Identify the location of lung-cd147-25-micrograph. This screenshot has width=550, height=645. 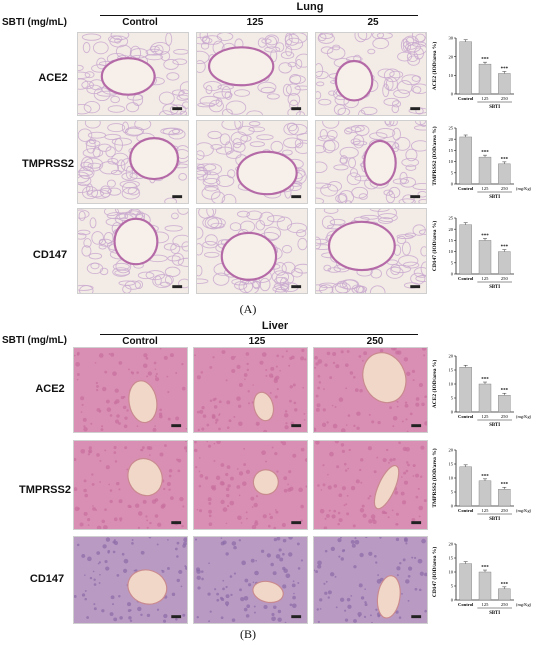
(371, 251).